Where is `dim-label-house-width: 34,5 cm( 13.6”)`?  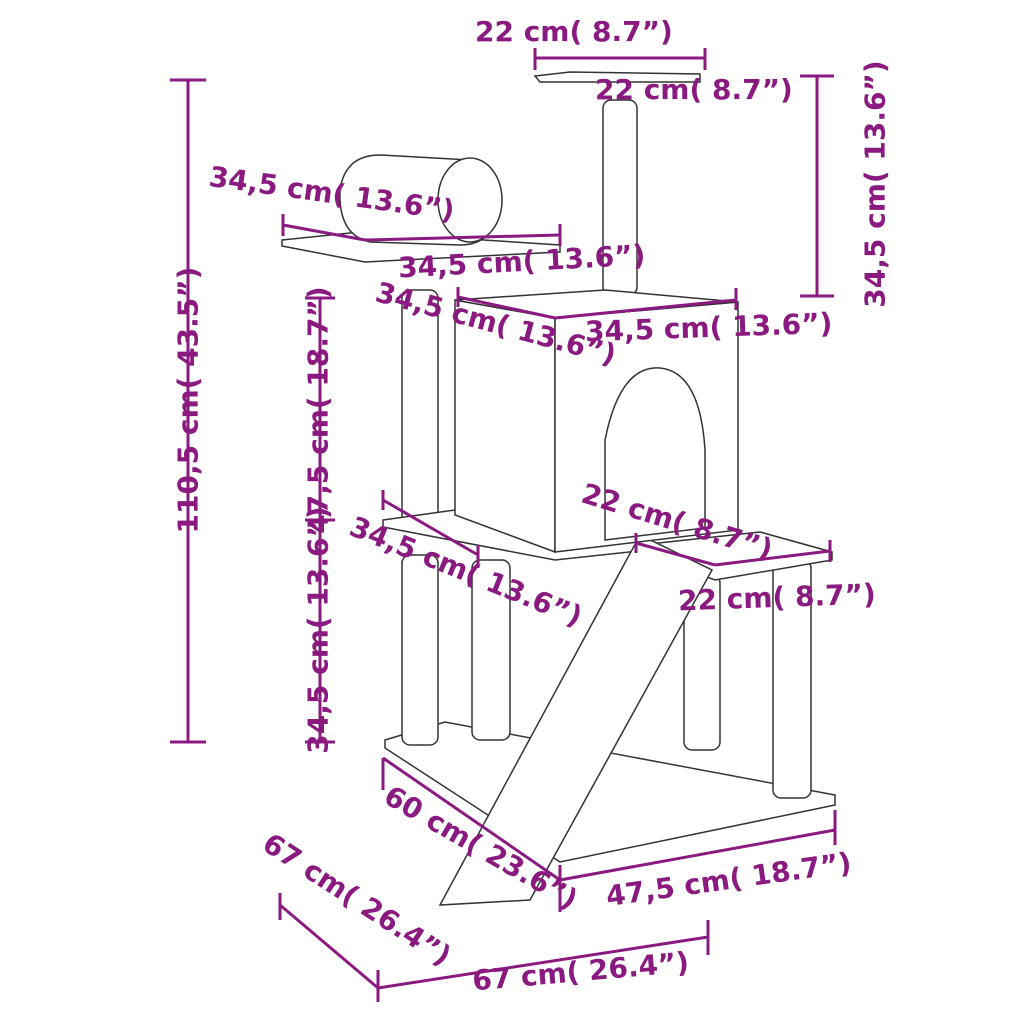 dim-label-house-width: 34,5 cm( 13.6”) is located at coordinates (708, 327).